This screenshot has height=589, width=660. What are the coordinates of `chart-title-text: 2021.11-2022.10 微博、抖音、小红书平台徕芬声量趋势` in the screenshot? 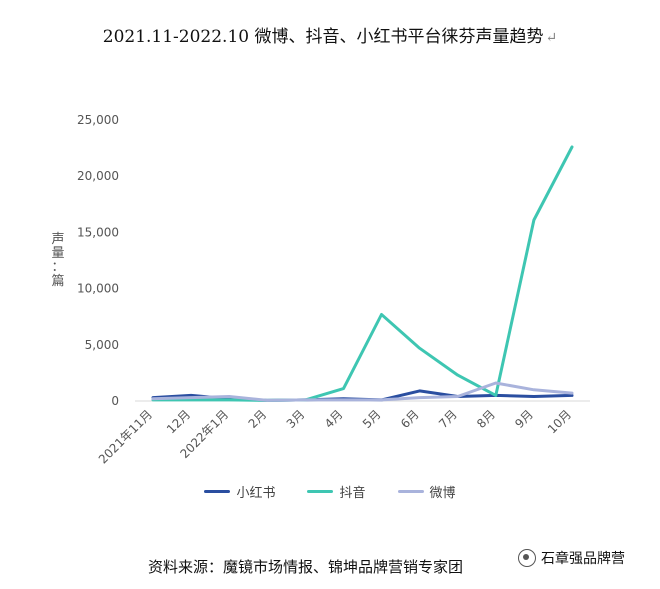 It's located at (323, 37).